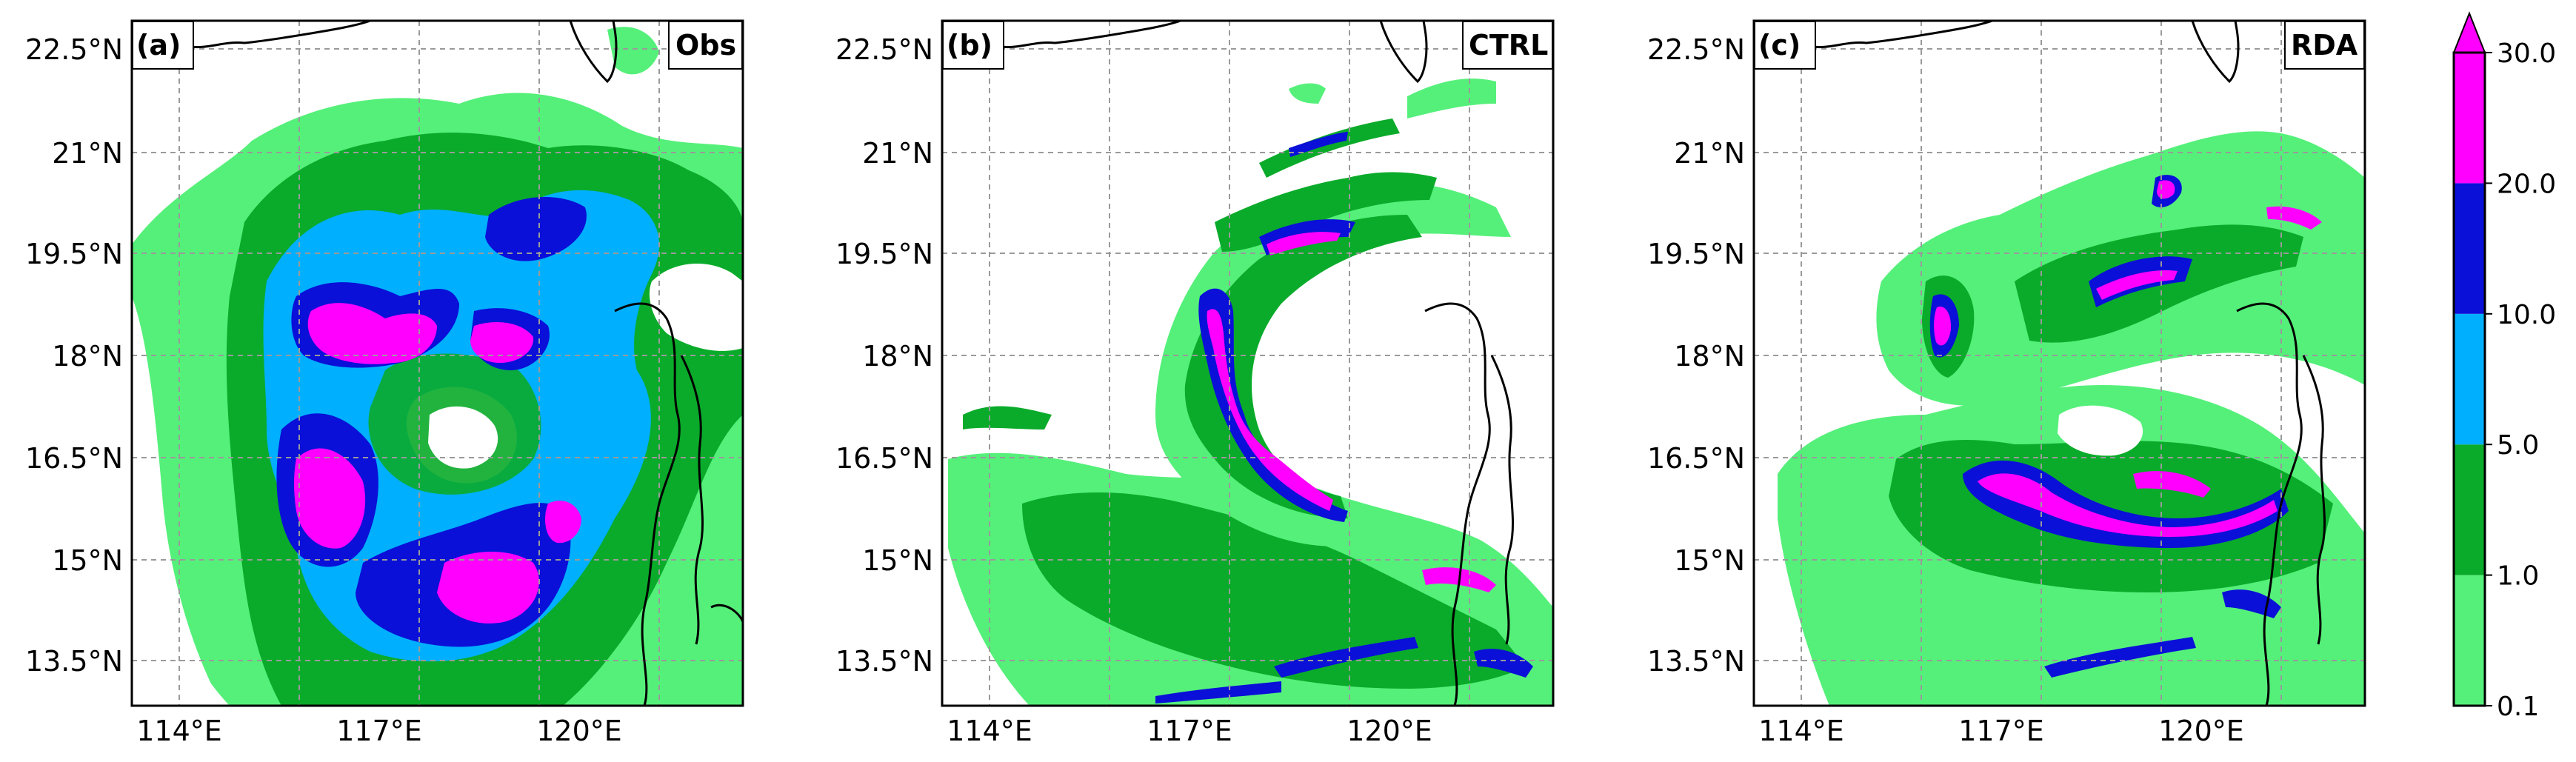 The image size is (2576, 762). What do you see at coordinates (2526, 315) in the screenshot?
I see `colorbar-label: 10.0` at bounding box center [2526, 315].